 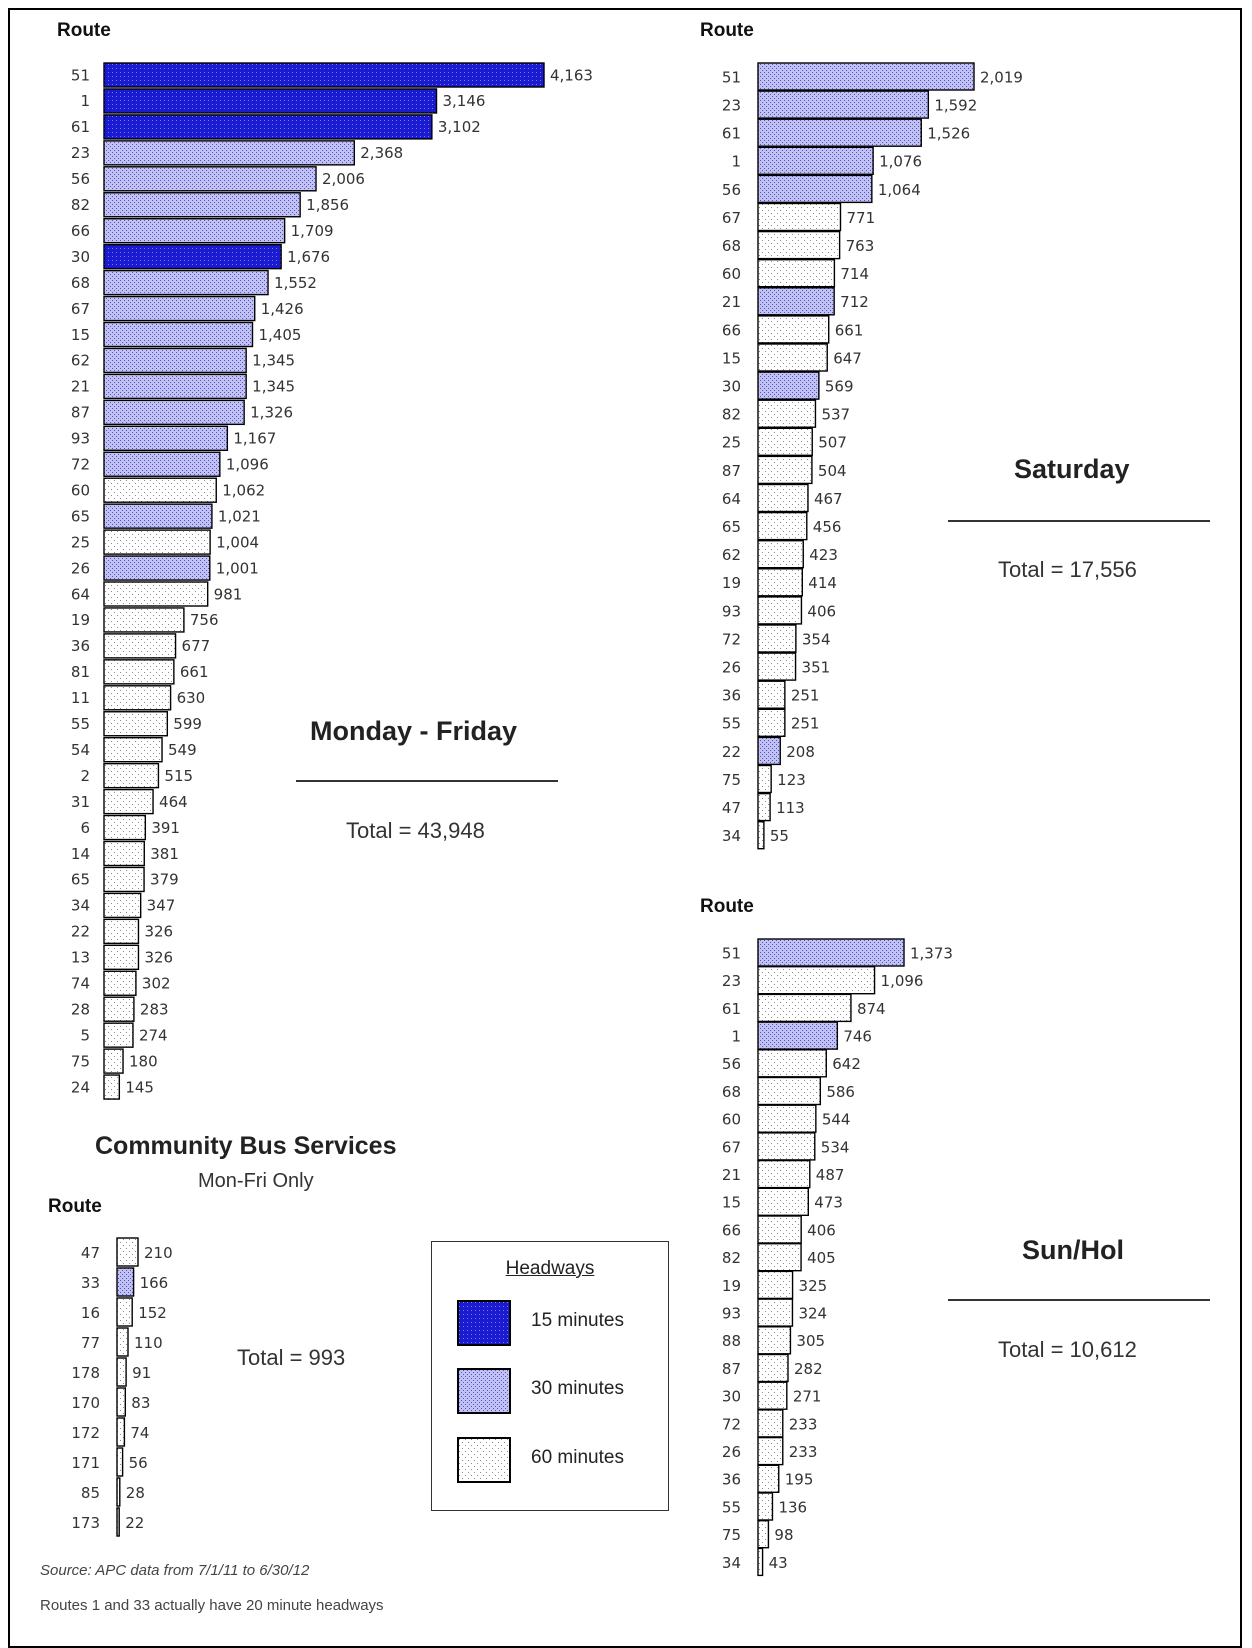 What do you see at coordinates (808, 1369) in the screenshot?
I see `sunday-value-label: 282` at bounding box center [808, 1369].